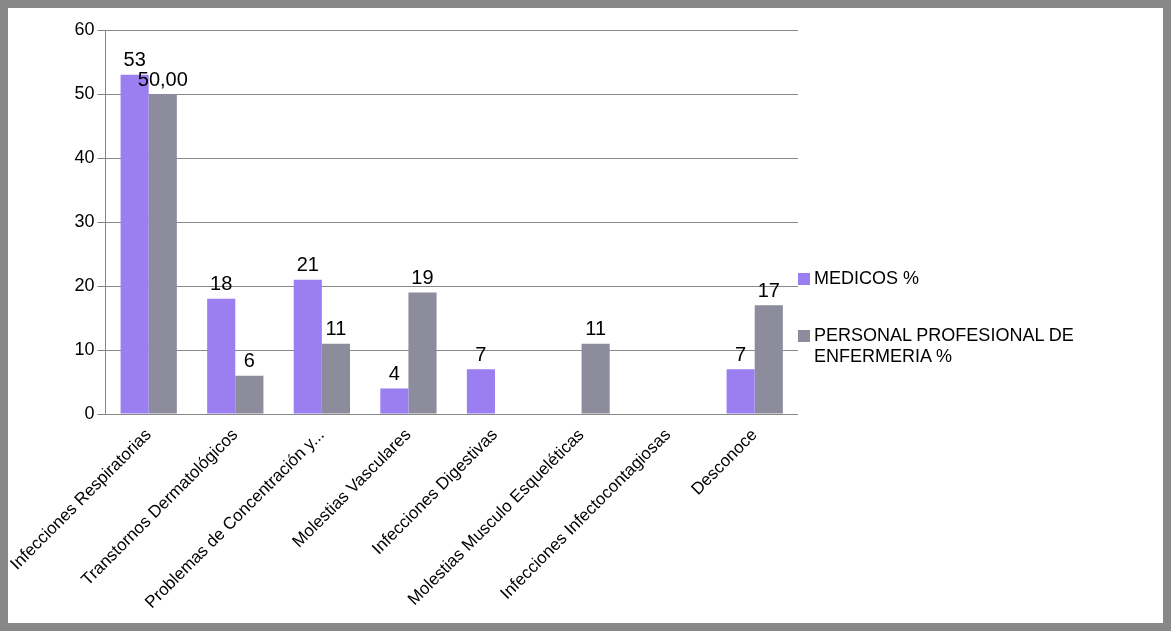  I want to click on y-tick-label: 50, so click(84, 92).